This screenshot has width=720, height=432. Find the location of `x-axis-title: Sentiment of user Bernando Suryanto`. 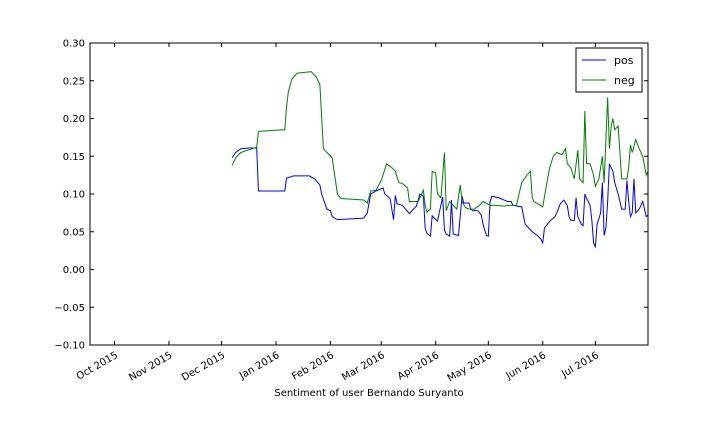

x-axis-title: Sentiment of user Bernando Suryanto is located at coordinates (368, 393).